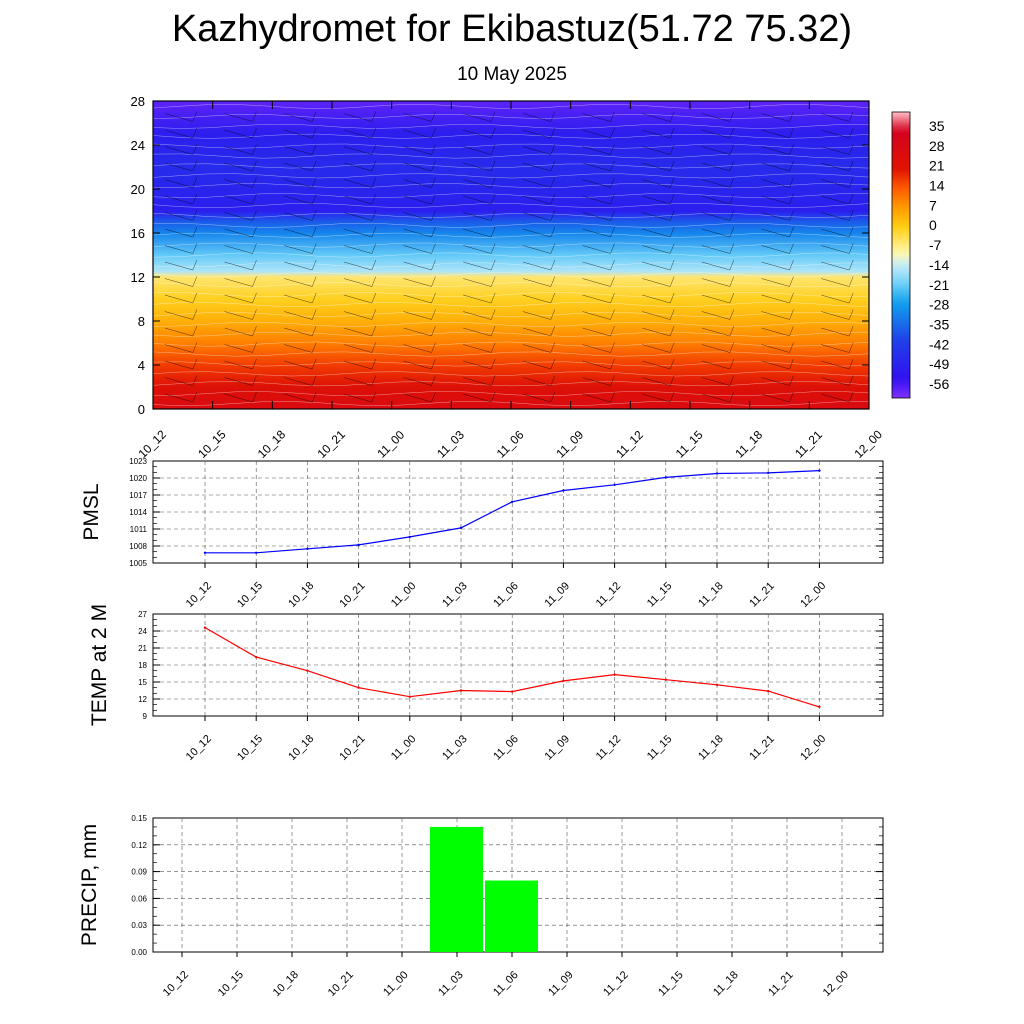 This screenshot has height=1024, width=1024. Describe the element at coordinates (561, 984) in the screenshot. I see `x-tick-label: 11_09` at that location.